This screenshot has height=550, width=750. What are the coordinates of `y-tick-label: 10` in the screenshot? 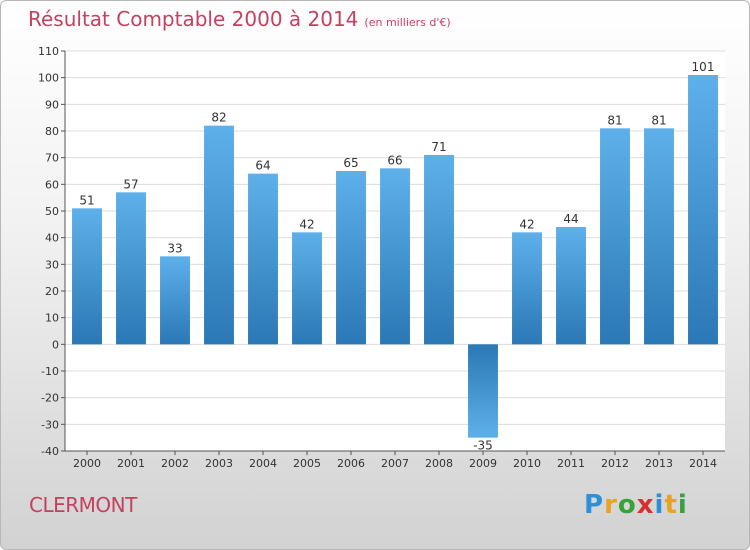 It's located at (52, 318).